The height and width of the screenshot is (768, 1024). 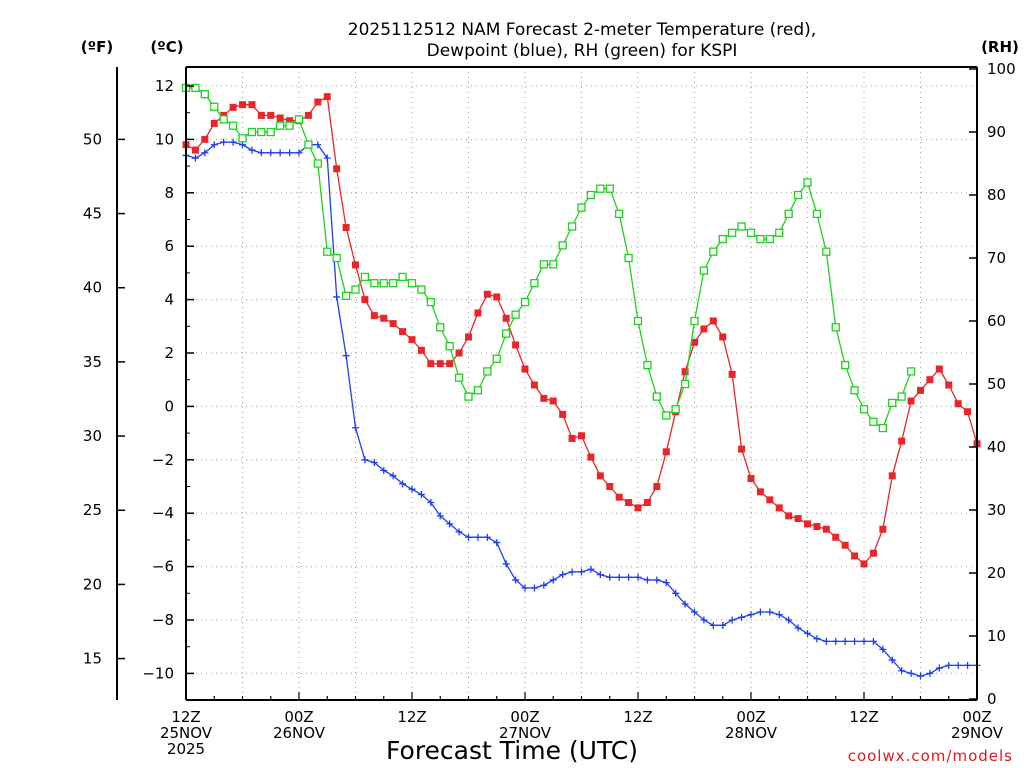 What do you see at coordinates (169, 246) in the screenshot?
I see `celsius-tick-label: 6` at bounding box center [169, 246].